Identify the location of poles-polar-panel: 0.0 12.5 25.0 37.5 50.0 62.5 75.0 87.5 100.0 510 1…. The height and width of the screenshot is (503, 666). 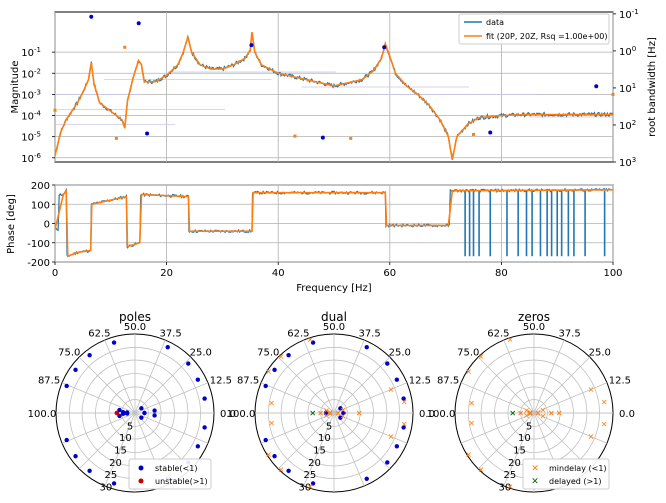
(132, 407).